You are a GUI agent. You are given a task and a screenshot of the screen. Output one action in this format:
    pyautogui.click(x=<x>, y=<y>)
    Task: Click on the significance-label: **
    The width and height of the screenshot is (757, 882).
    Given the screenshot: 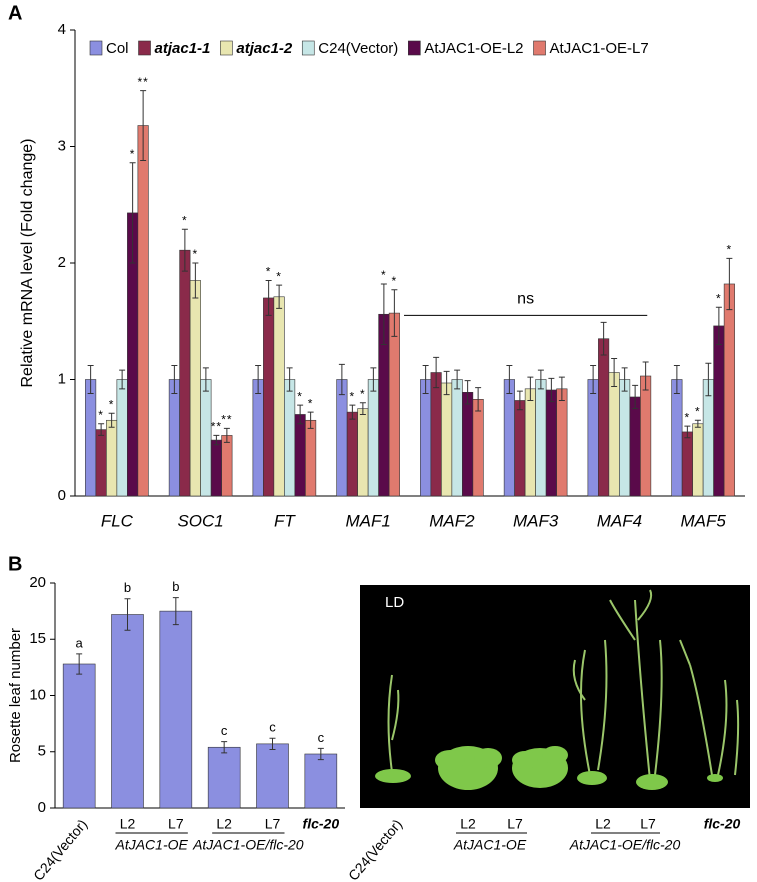 What is the action you would take?
    pyautogui.click(x=216, y=427)
    